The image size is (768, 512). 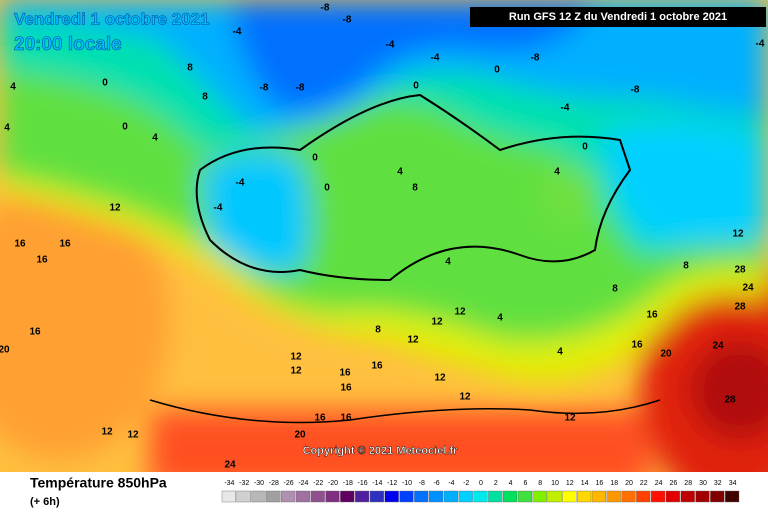 What do you see at coordinates (112, 18) in the screenshot?
I see `date: Vendredi 1 octobre 2021` at bounding box center [112, 18].